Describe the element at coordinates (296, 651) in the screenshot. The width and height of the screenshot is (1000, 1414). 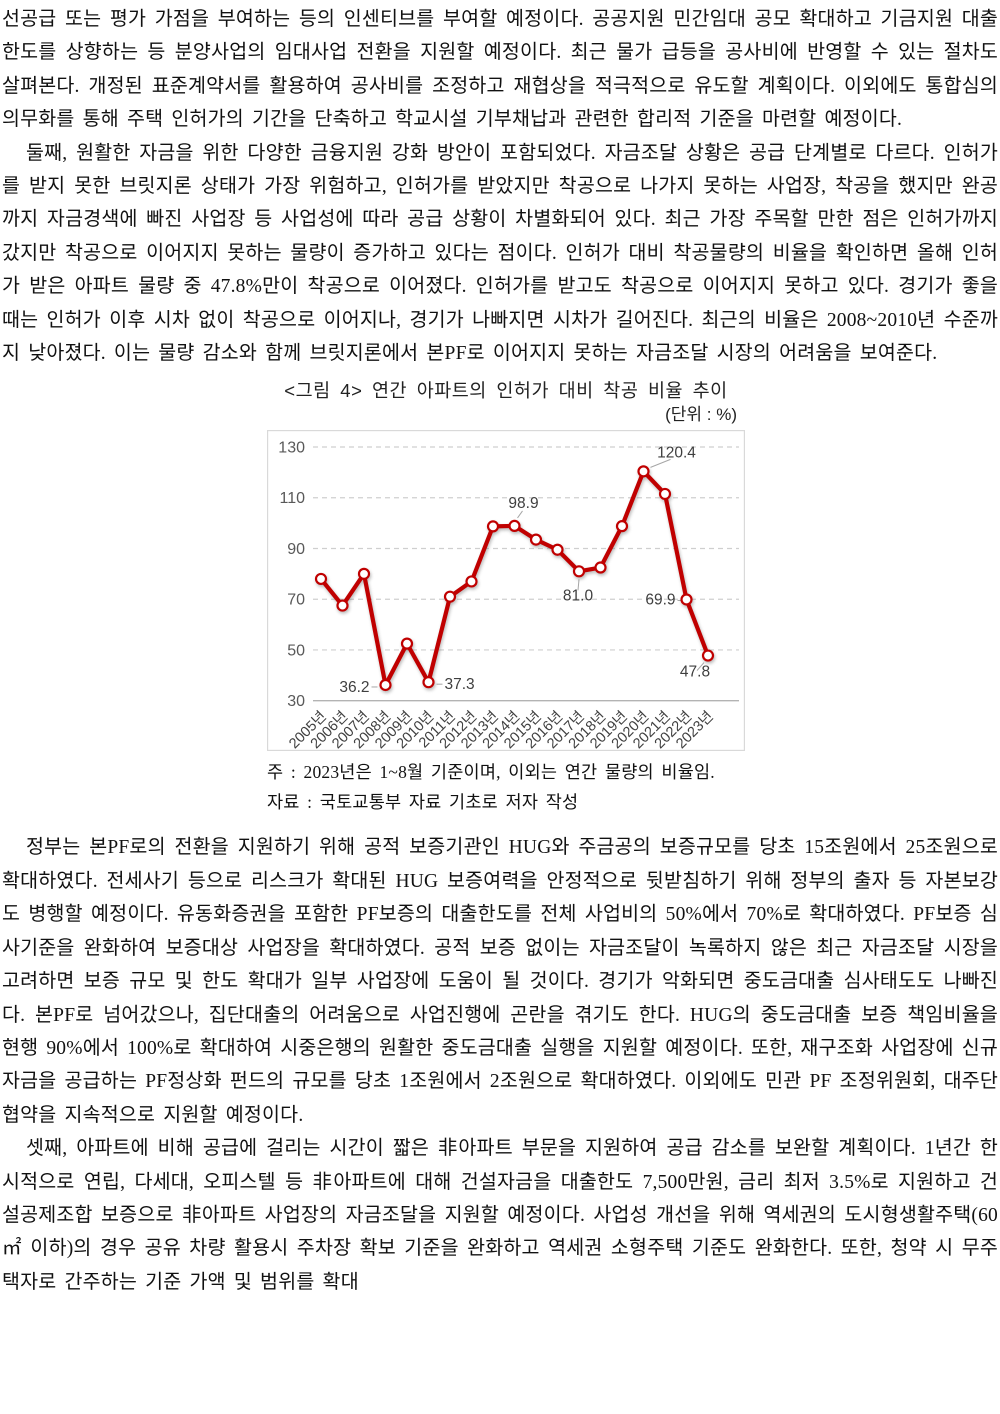
I see `y-axis-tick-label: 50` at that location.